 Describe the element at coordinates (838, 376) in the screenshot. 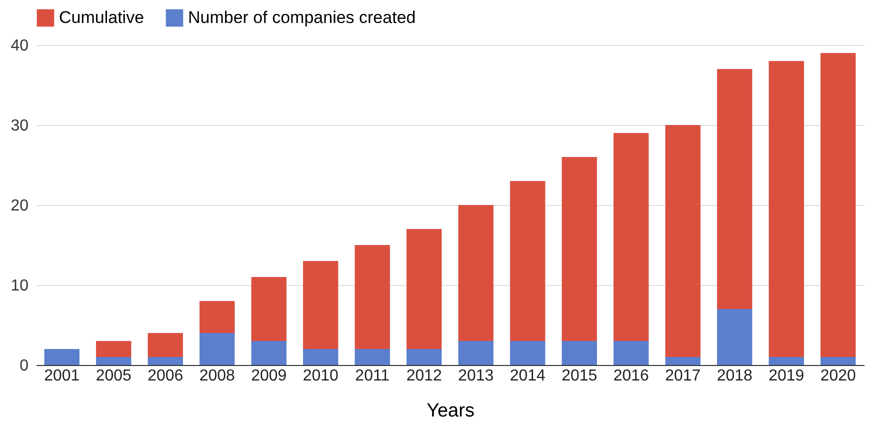

I see `x-tick-label: 2020` at that location.